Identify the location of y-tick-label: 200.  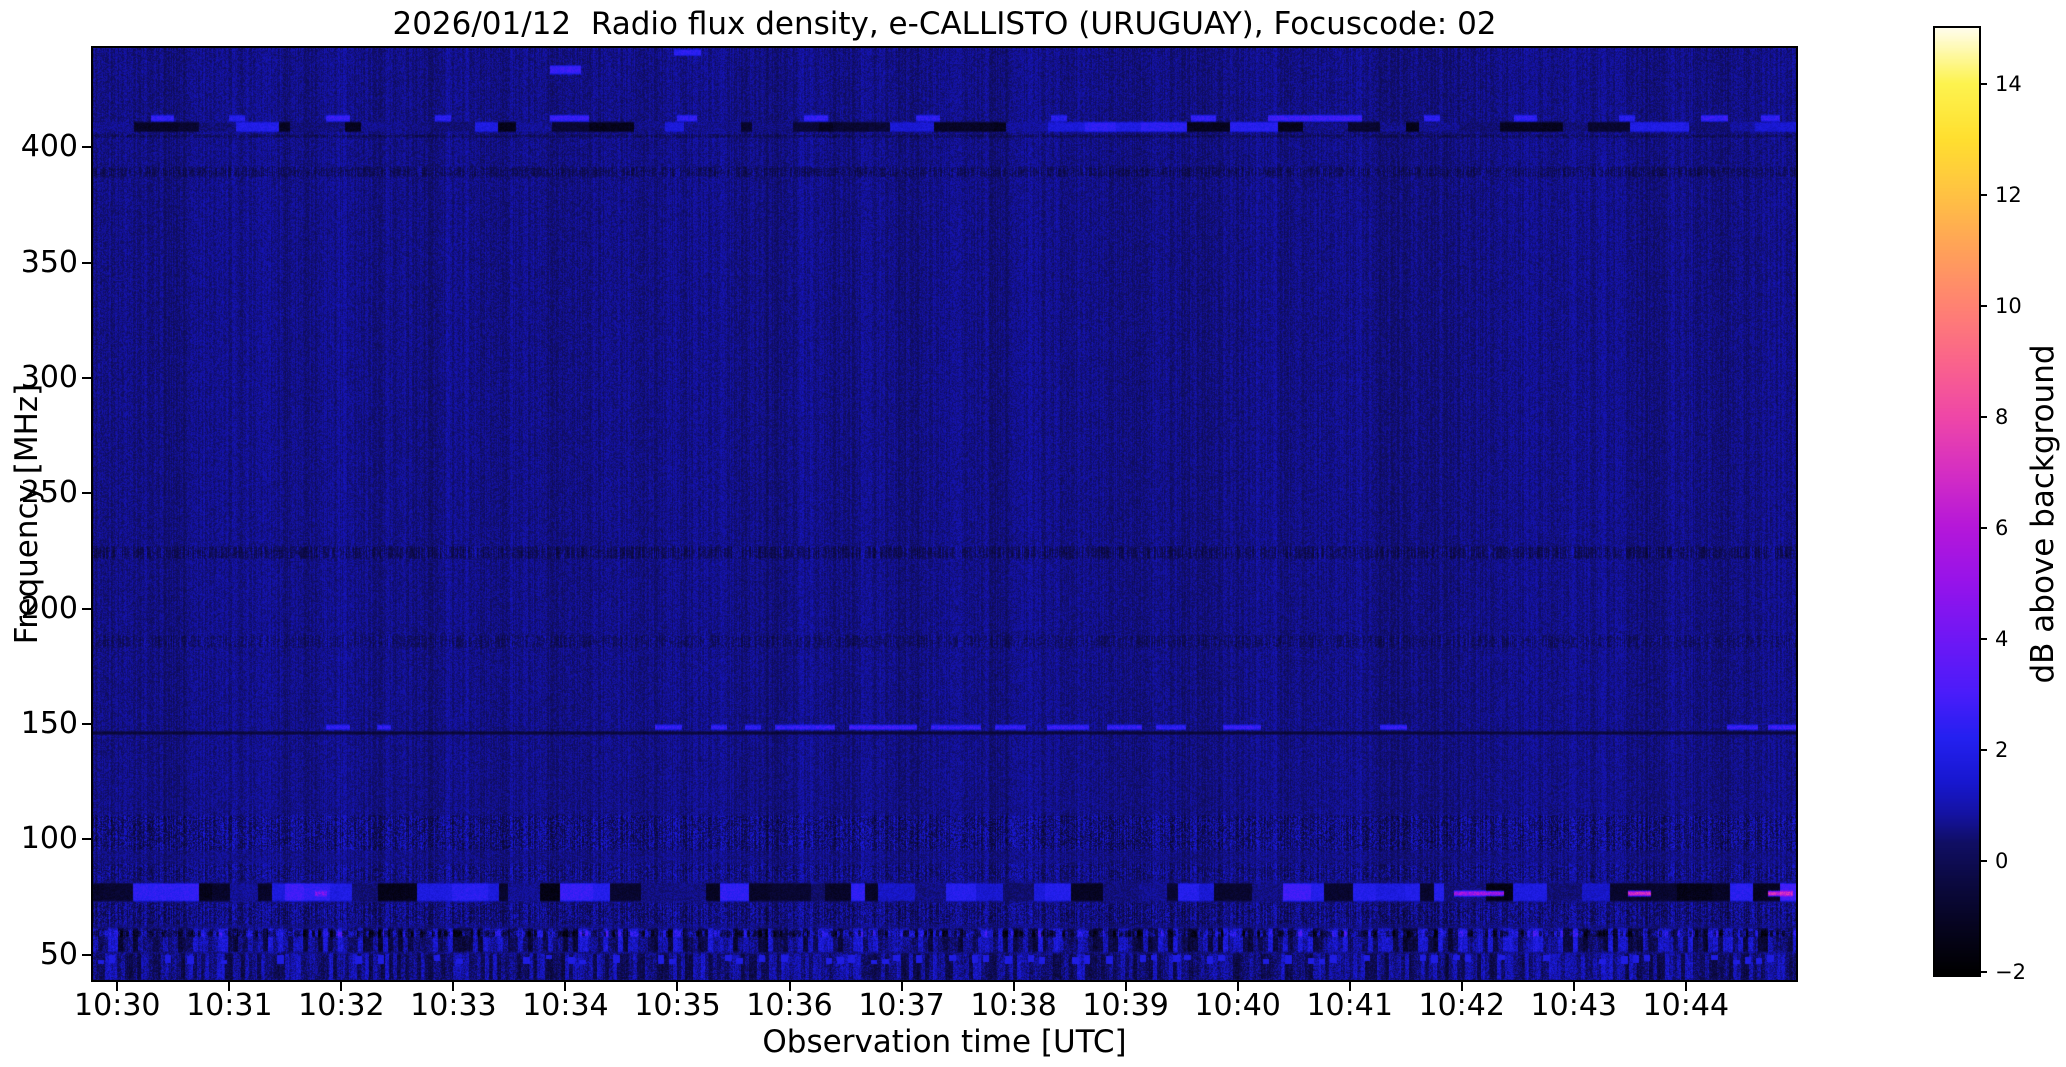
(49, 608).